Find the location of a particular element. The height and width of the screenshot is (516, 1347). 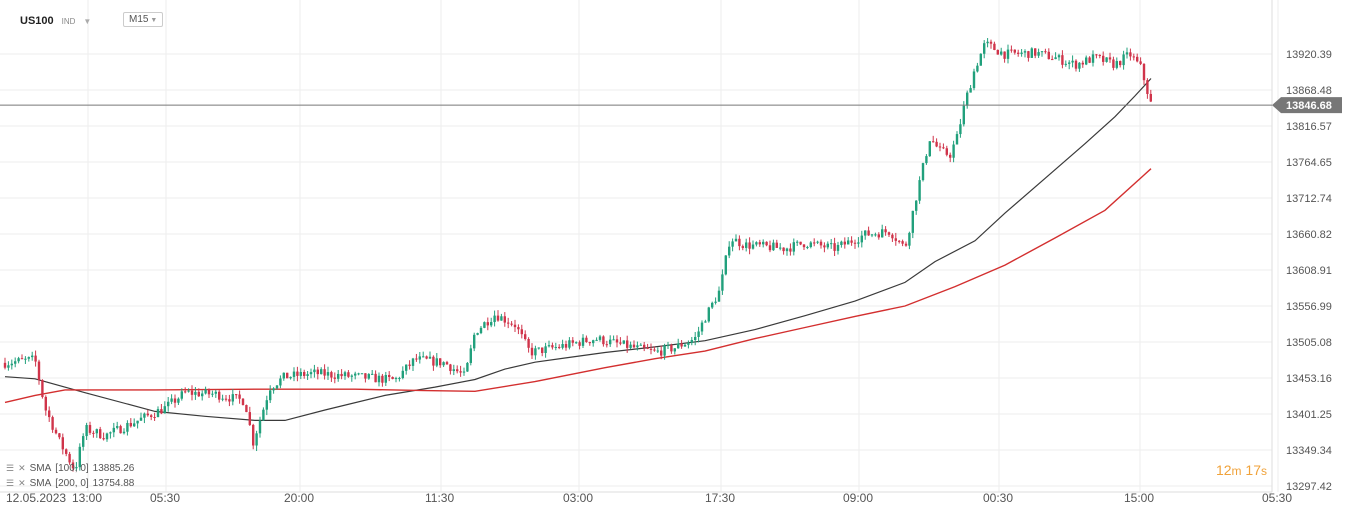

indicator-params: [200, 0] is located at coordinates (72, 483).